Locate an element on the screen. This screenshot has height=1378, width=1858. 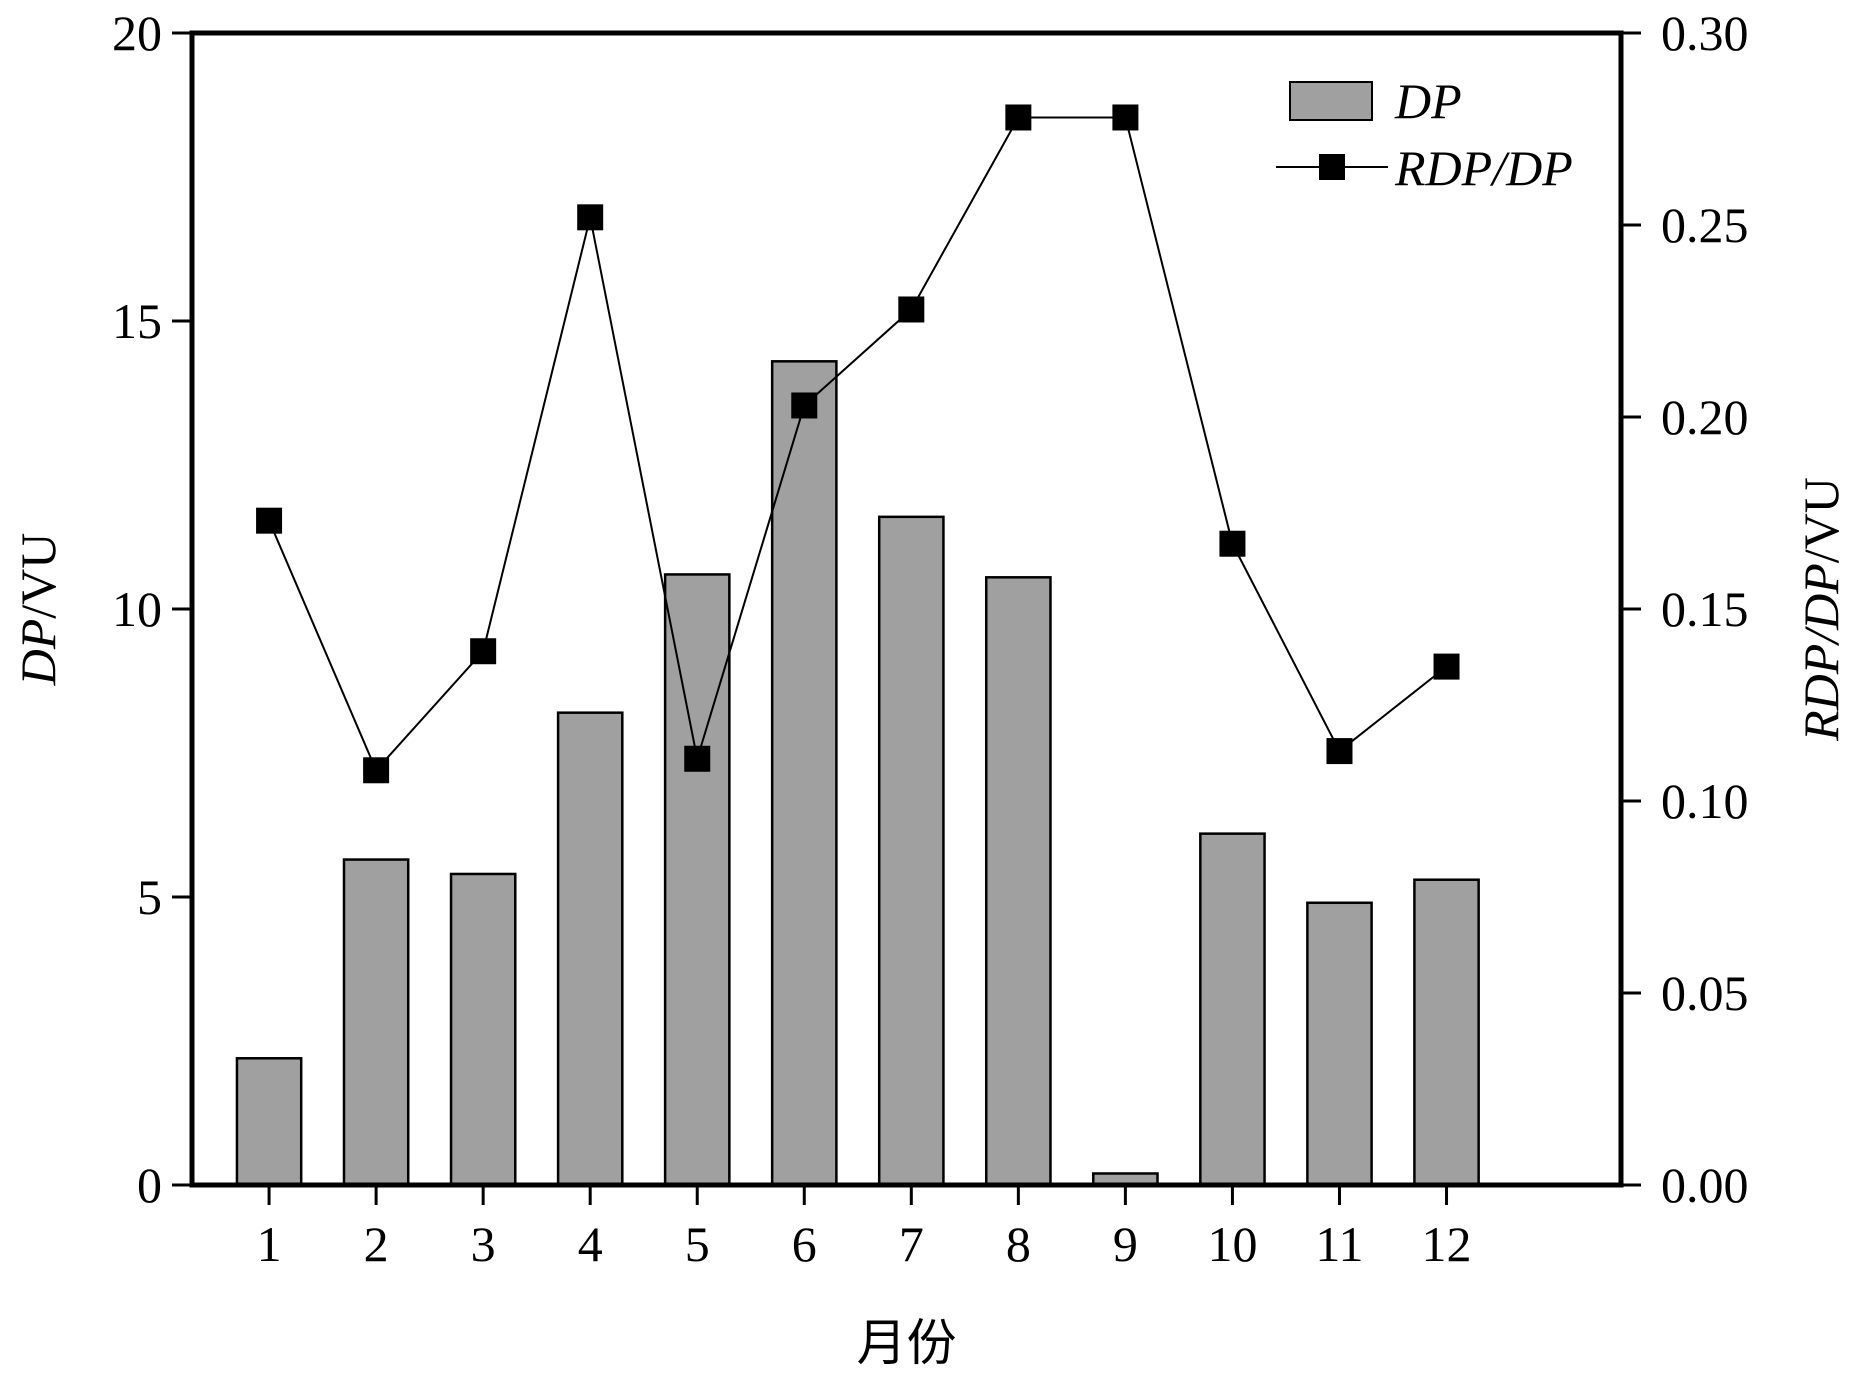
y-left-tick-label: 20 is located at coordinates (137, 33).